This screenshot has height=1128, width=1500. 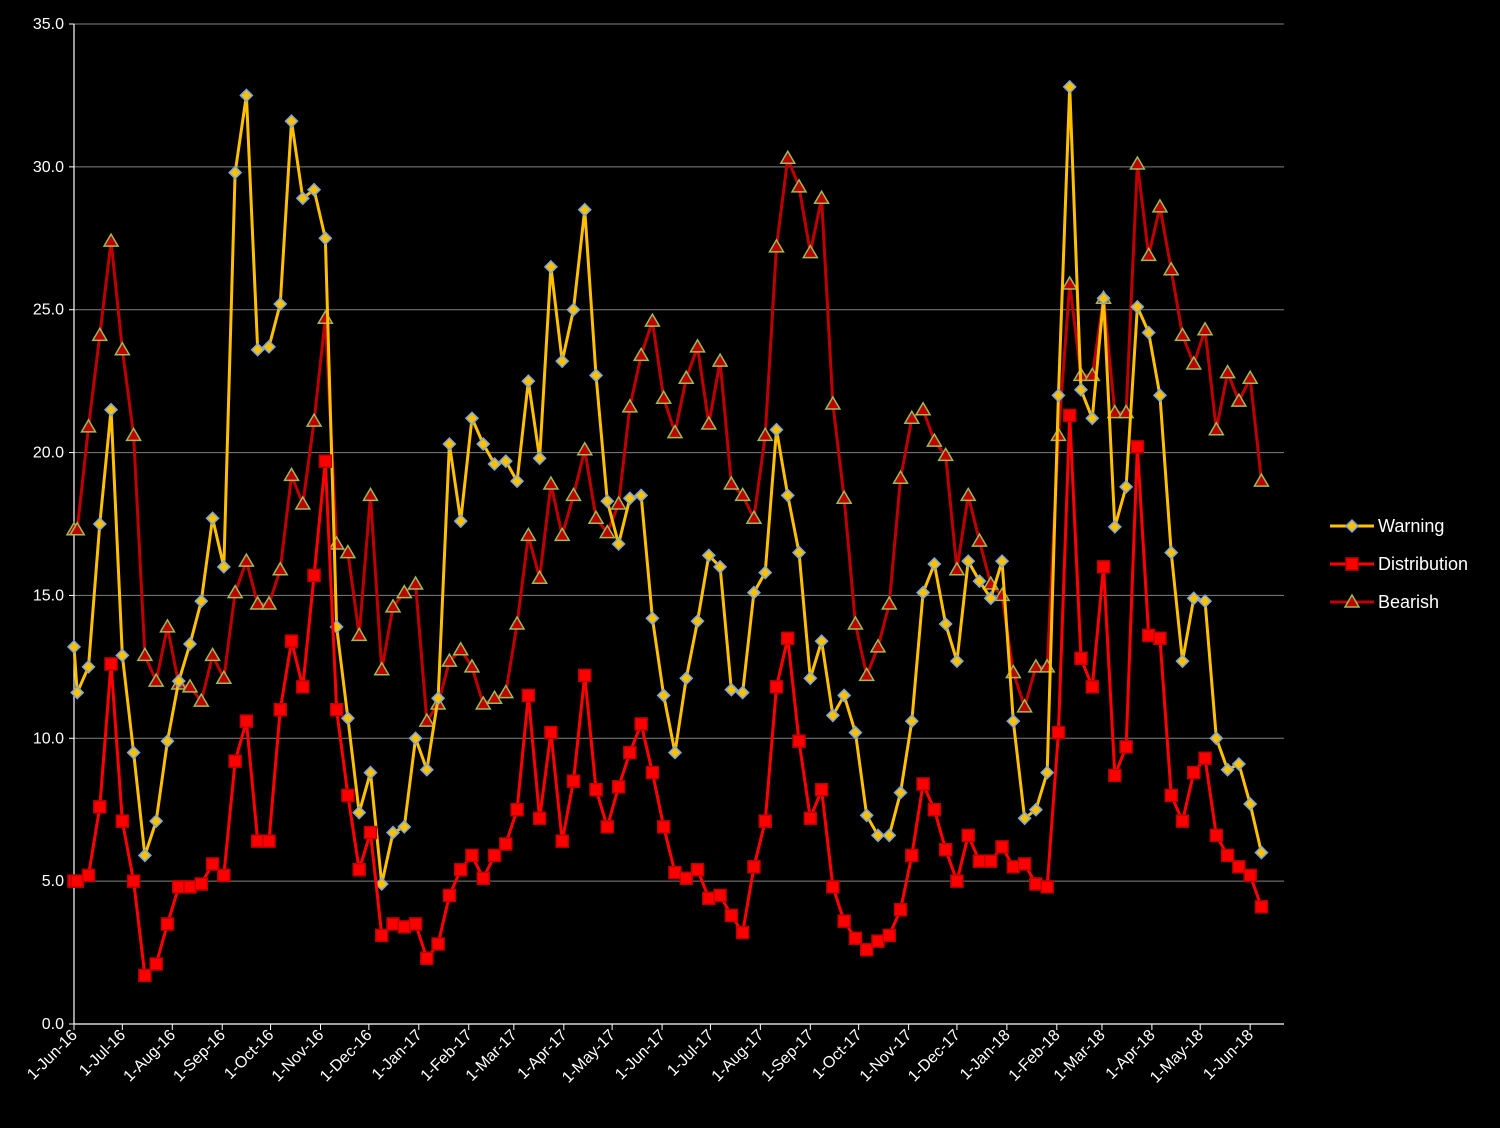 I want to click on legend-item-distribution: Distribution, so click(x=1399, y=564).